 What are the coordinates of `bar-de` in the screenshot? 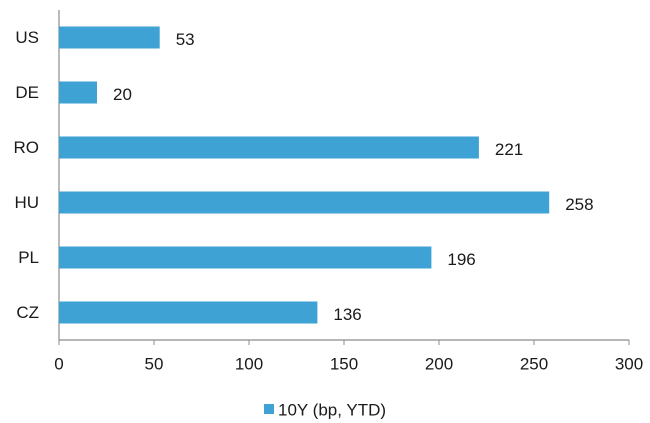 It's located at (78, 92).